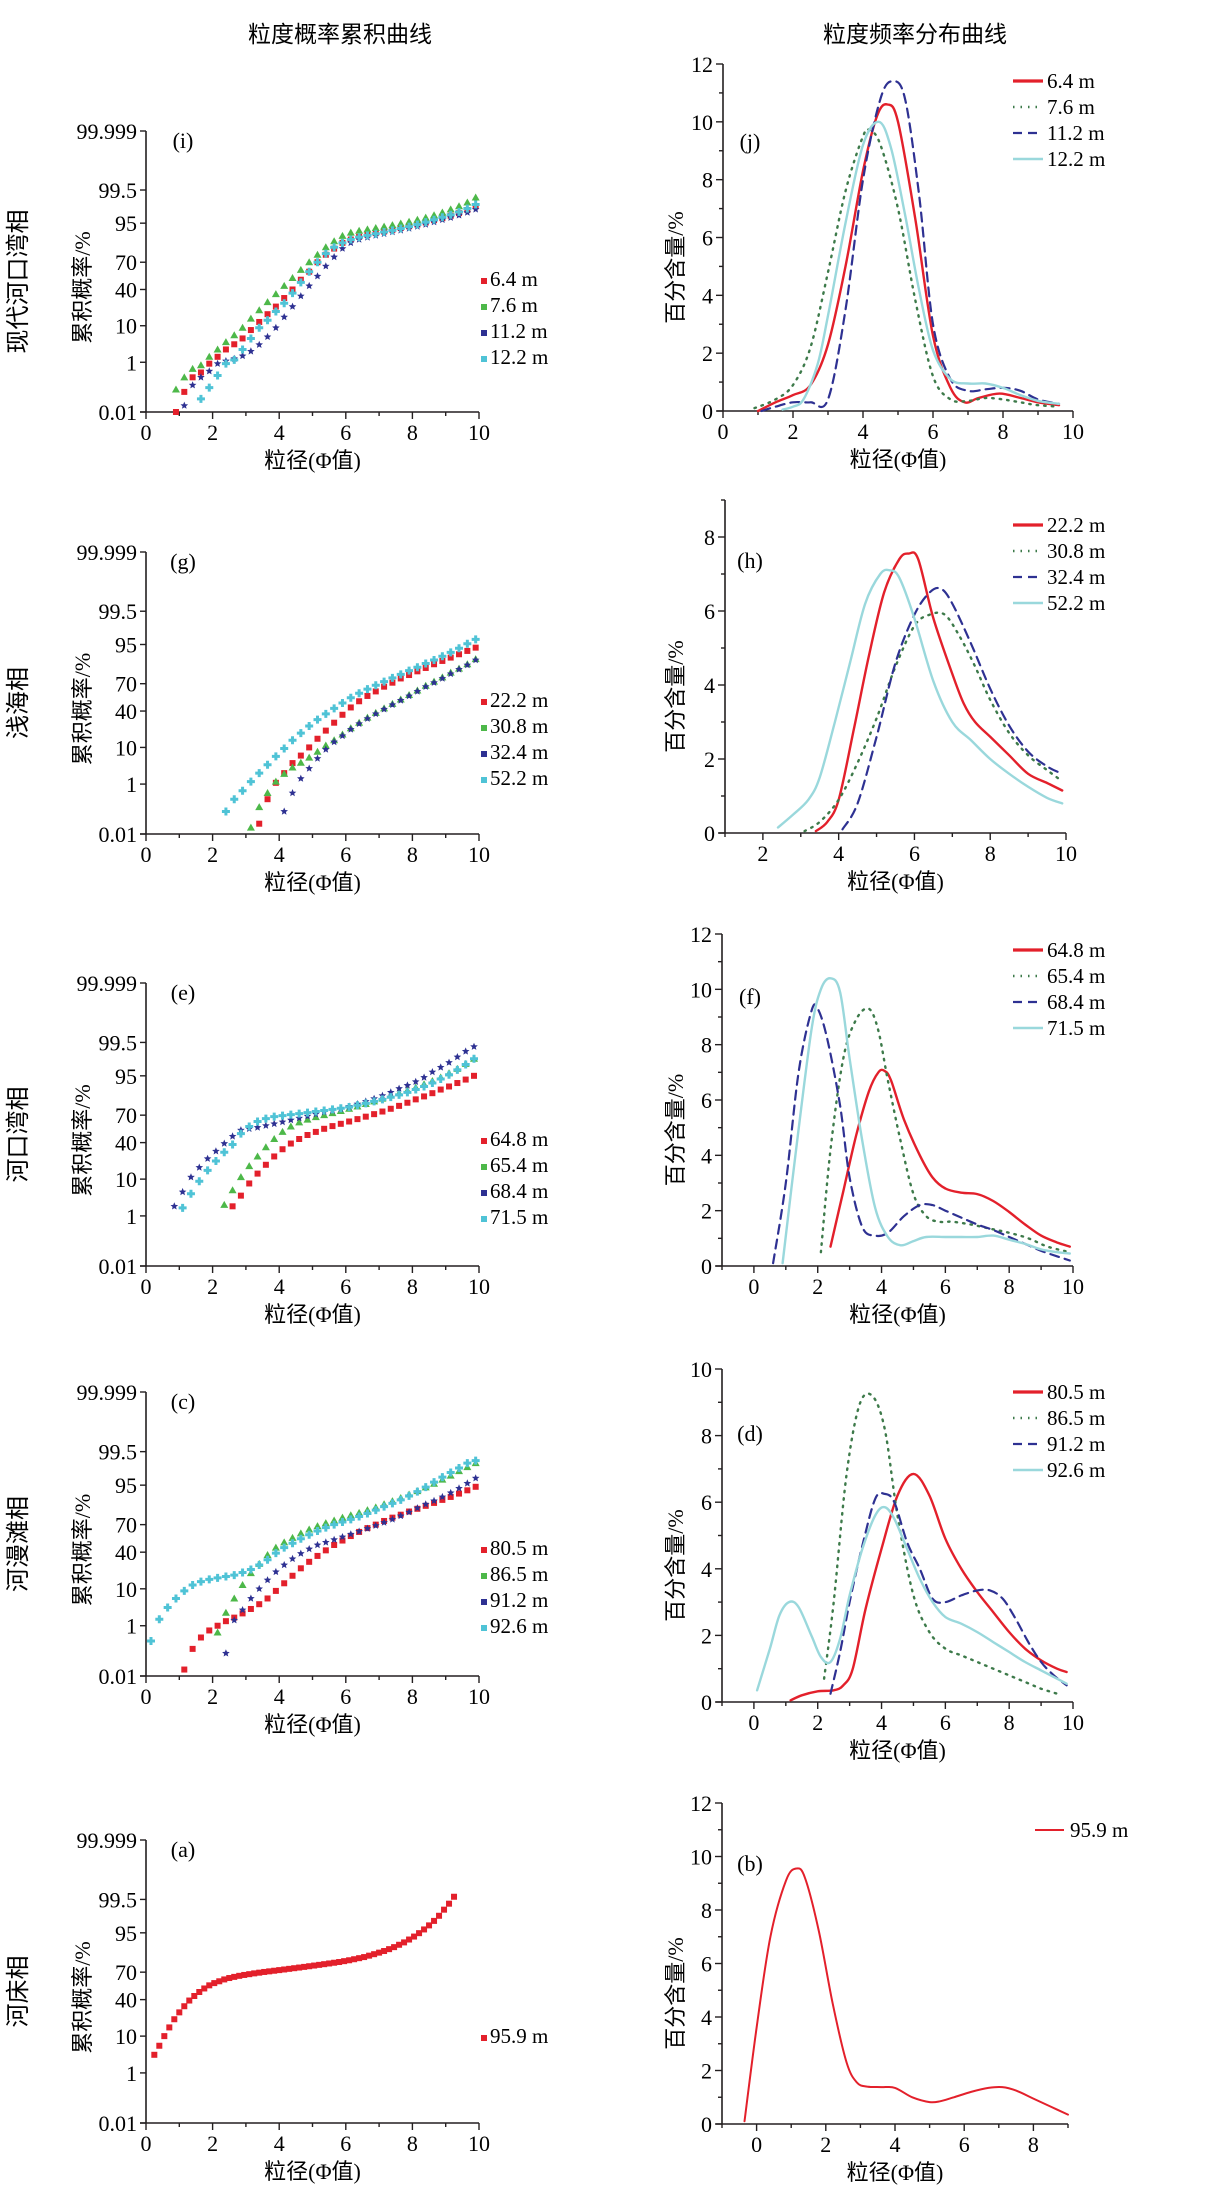 The image size is (1226, 2206). What do you see at coordinates (479, 1286) in the screenshot?
I see `x-tick-label: 10` at bounding box center [479, 1286].